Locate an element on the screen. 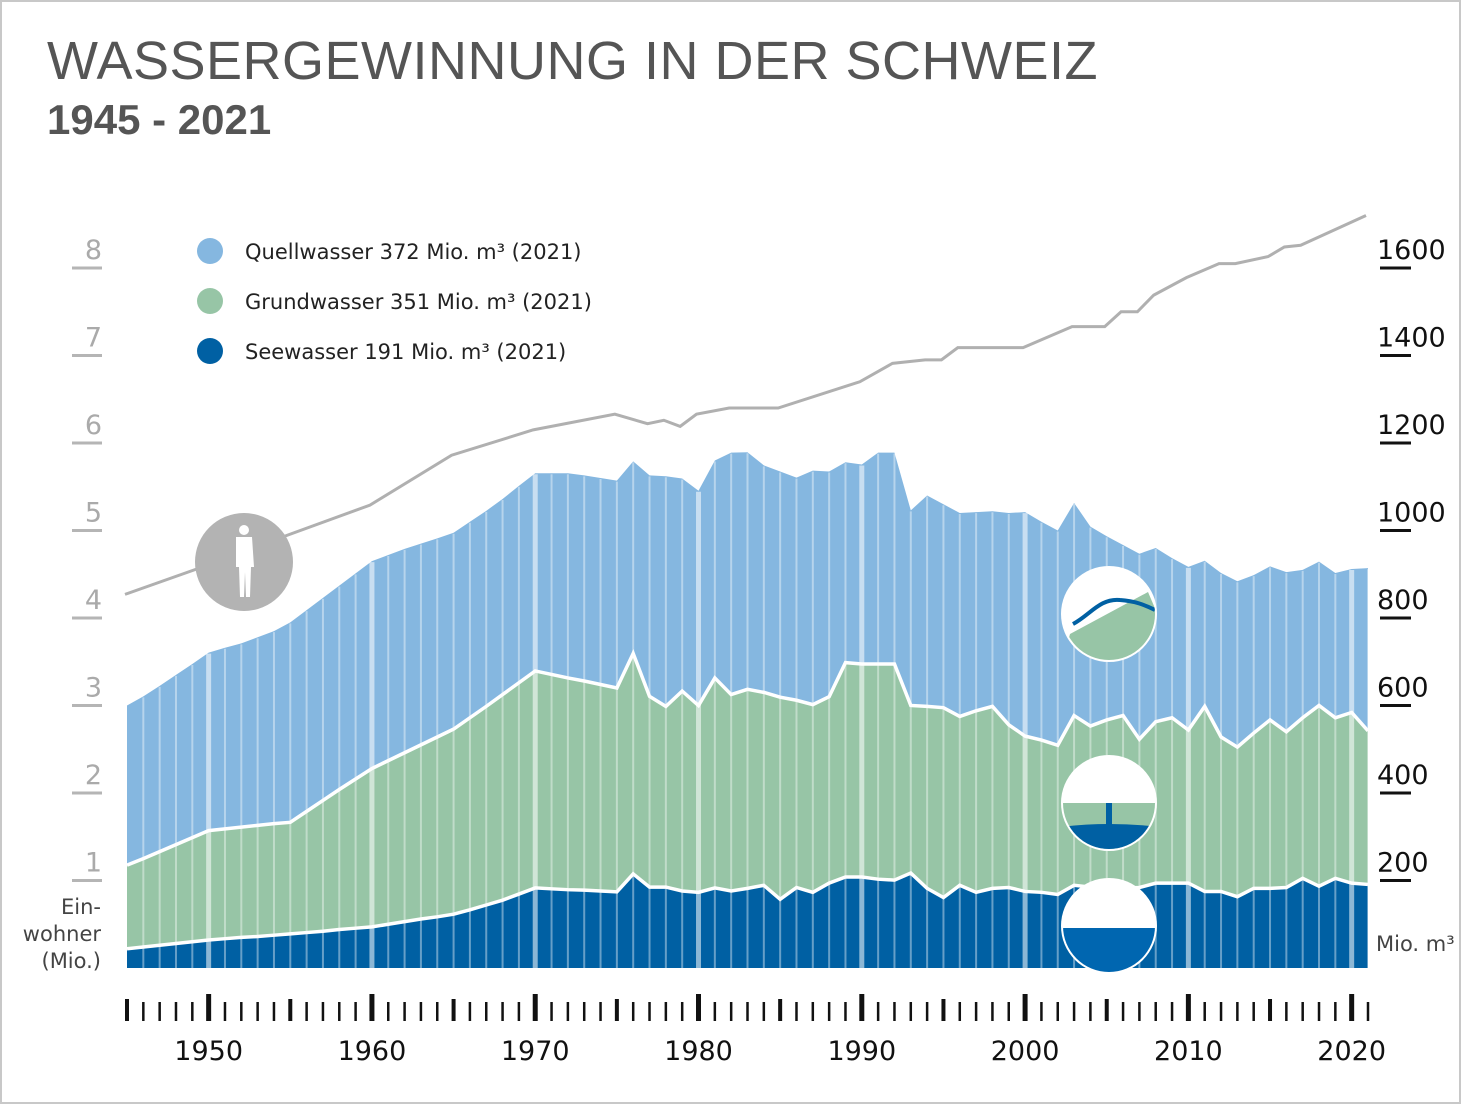 This screenshot has height=1104, width=1461. x-axis-tick-label: 1970 is located at coordinates (535, 1051).